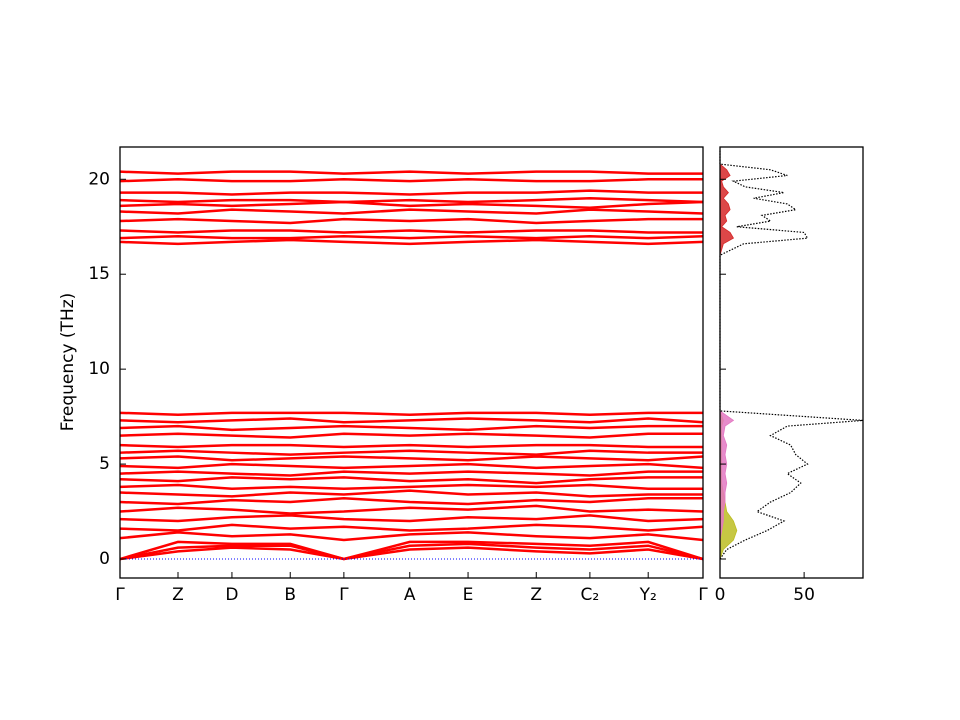 The height and width of the screenshot is (720, 960). I want to click on x-tick-label: C₂, so click(590, 595).